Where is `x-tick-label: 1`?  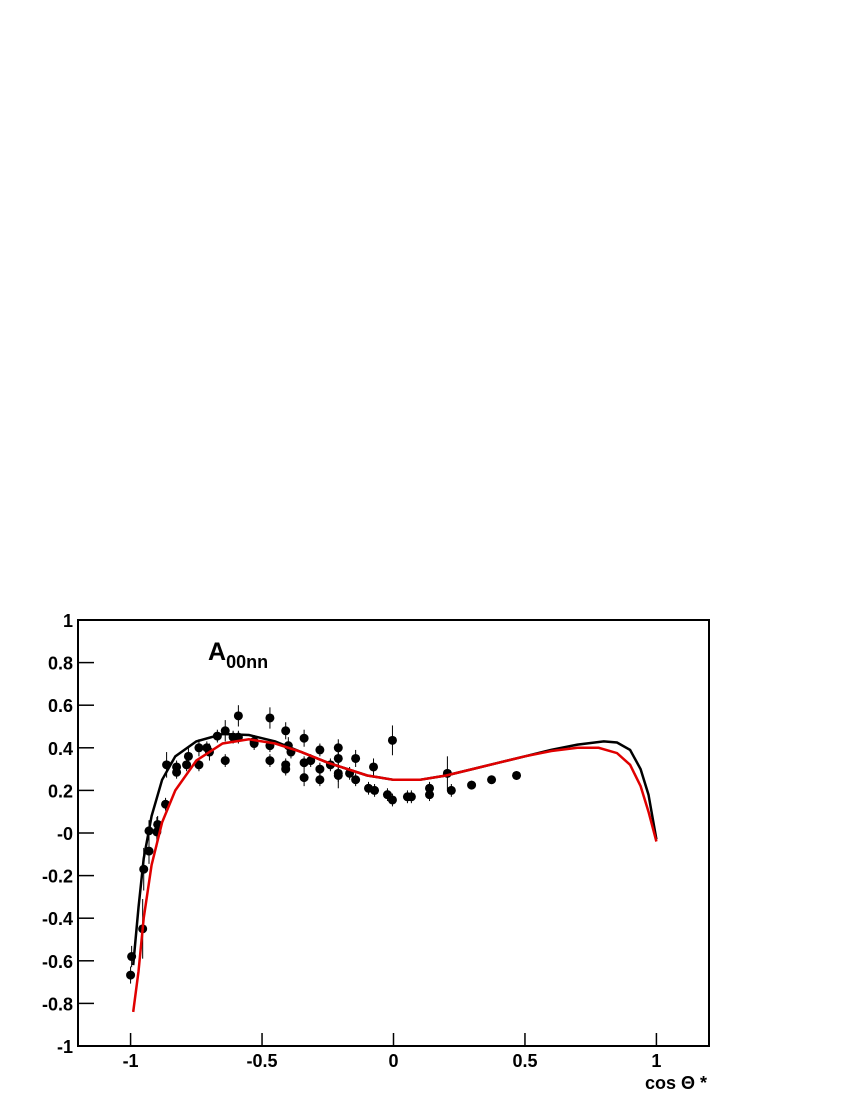 x-tick-label: 1 is located at coordinates (656, 1061).